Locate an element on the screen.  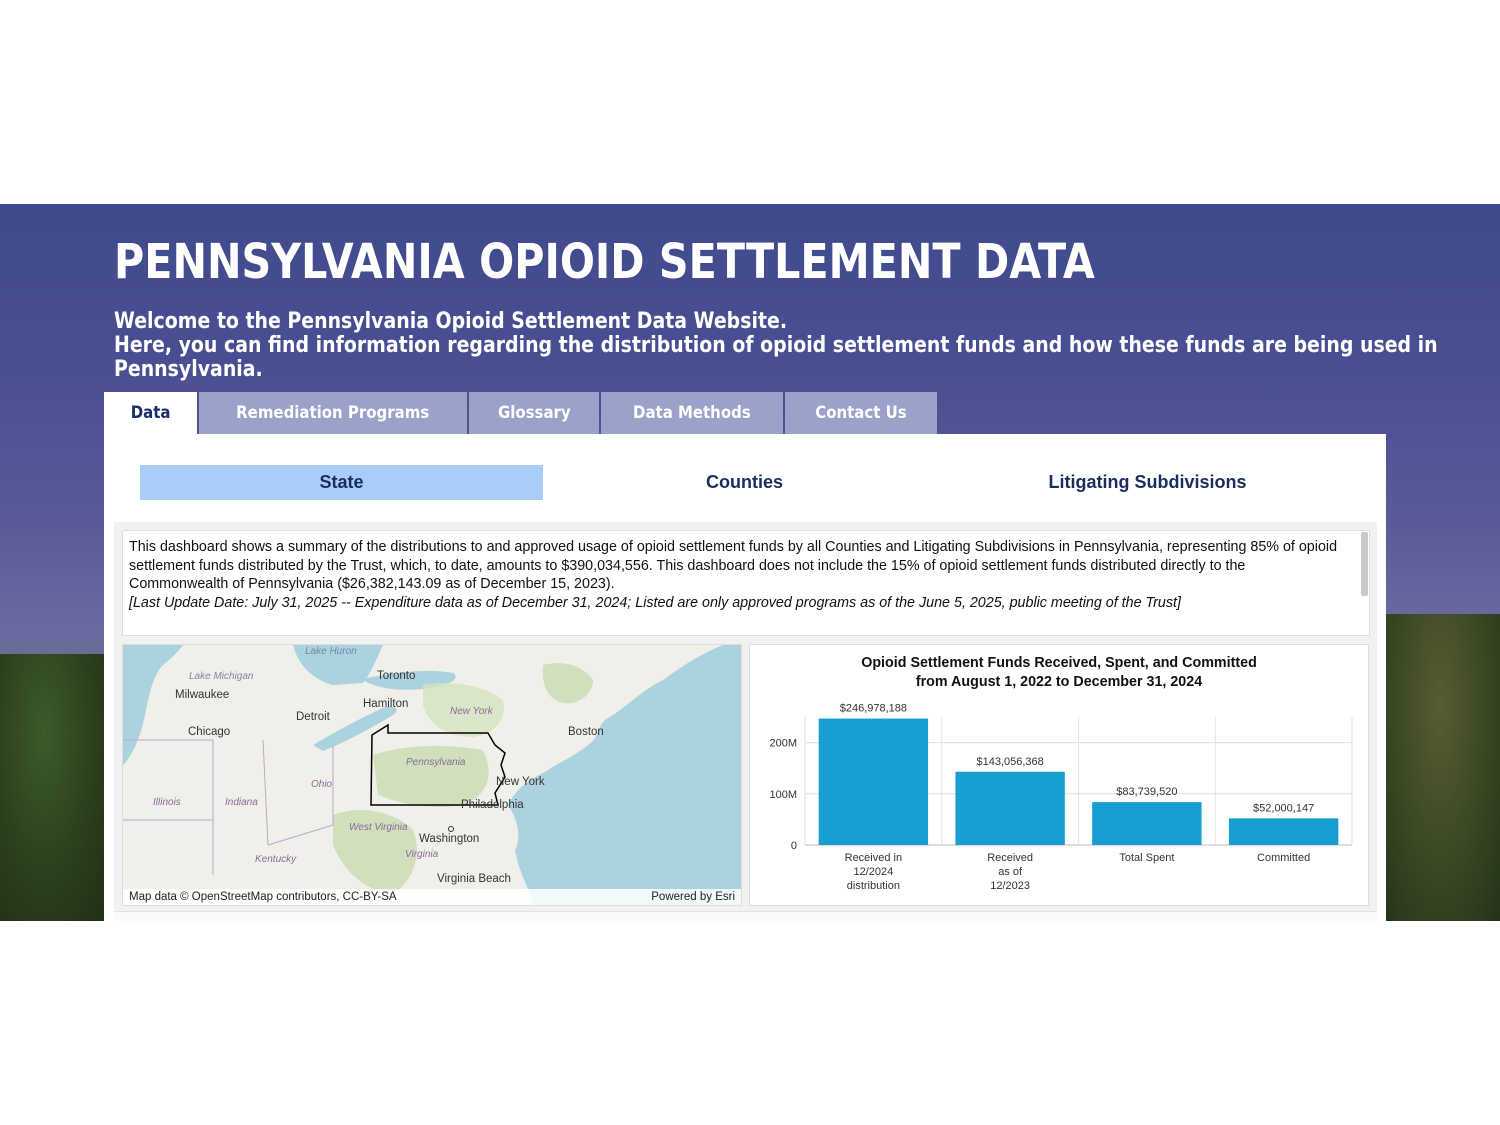
map-label-west-virginia: West Virginia is located at coordinates (378, 827).